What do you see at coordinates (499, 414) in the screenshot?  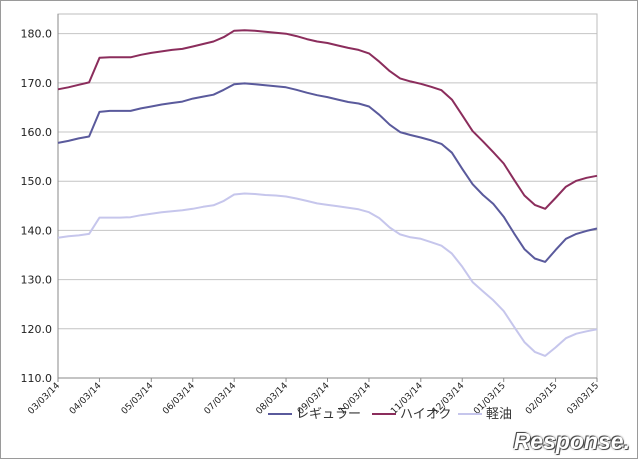 I see `legend-label: 軽油` at bounding box center [499, 414].